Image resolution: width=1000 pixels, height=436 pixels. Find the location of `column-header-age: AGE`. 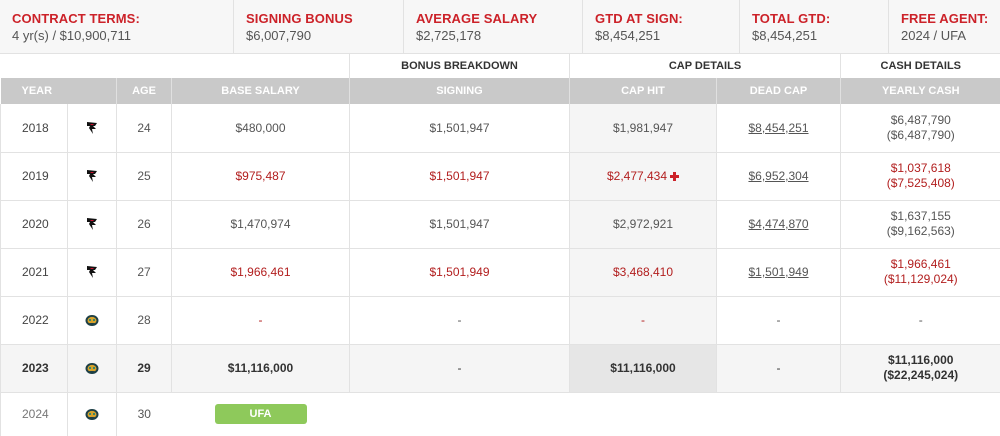

column-header-age: AGE is located at coordinates (144, 91).